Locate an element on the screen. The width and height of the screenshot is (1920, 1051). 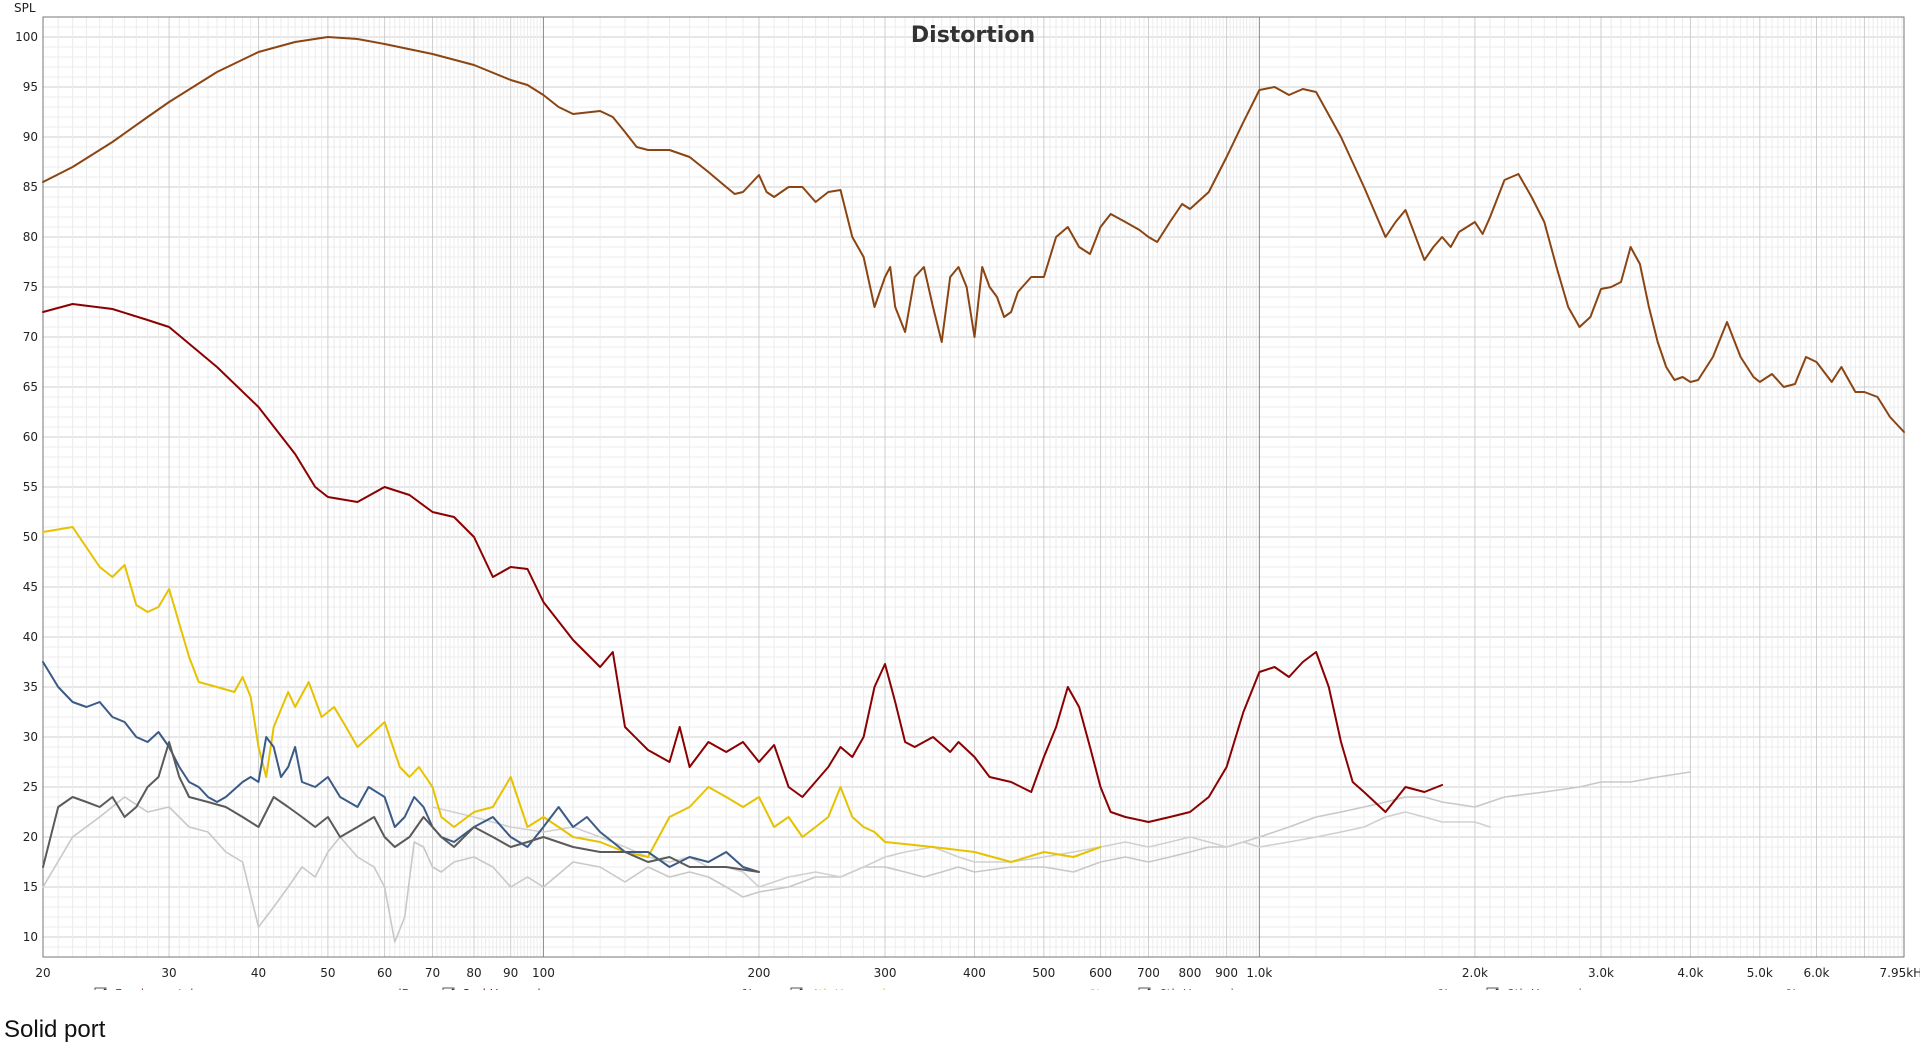
series-line-6th-harmonic is located at coordinates (401, 767).